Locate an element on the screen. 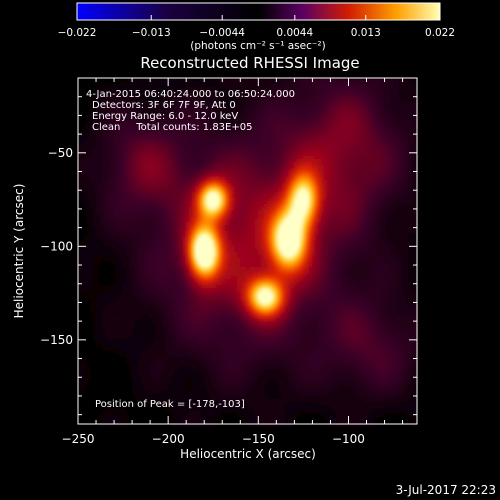 The height and width of the screenshot is (500, 500). x-tick-label: −200 is located at coordinates (168, 439).